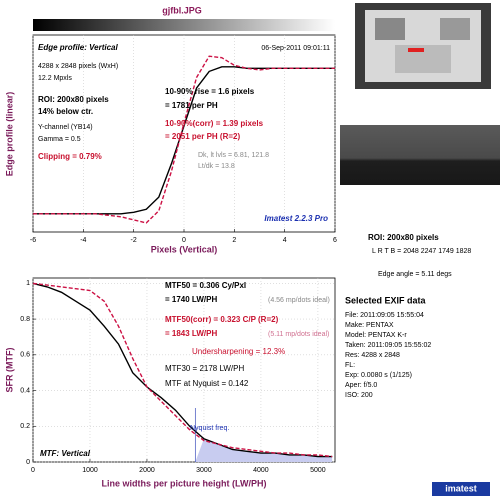 This screenshot has width=500, height=500. What do you see at coordinates (134, 240) in the screenshot?
I see `x-tick-label: -2` at bounding box center [134, 240].